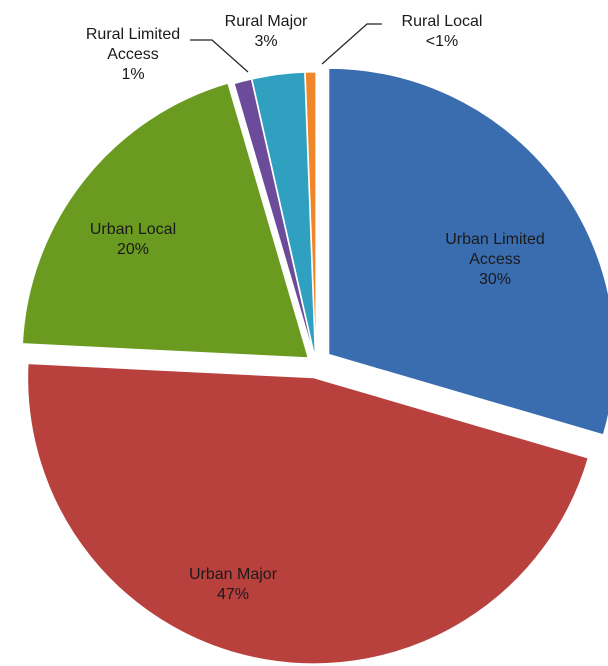 This screenshot has height=666, width=608. I want to click on category-label: Urban Local, so click(133, 229).